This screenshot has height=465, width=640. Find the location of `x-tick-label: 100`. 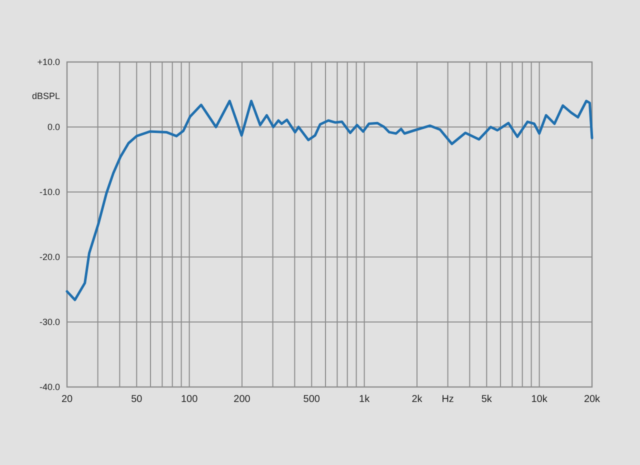

x-tick-label: 100 is located at coordinates (189, 399).